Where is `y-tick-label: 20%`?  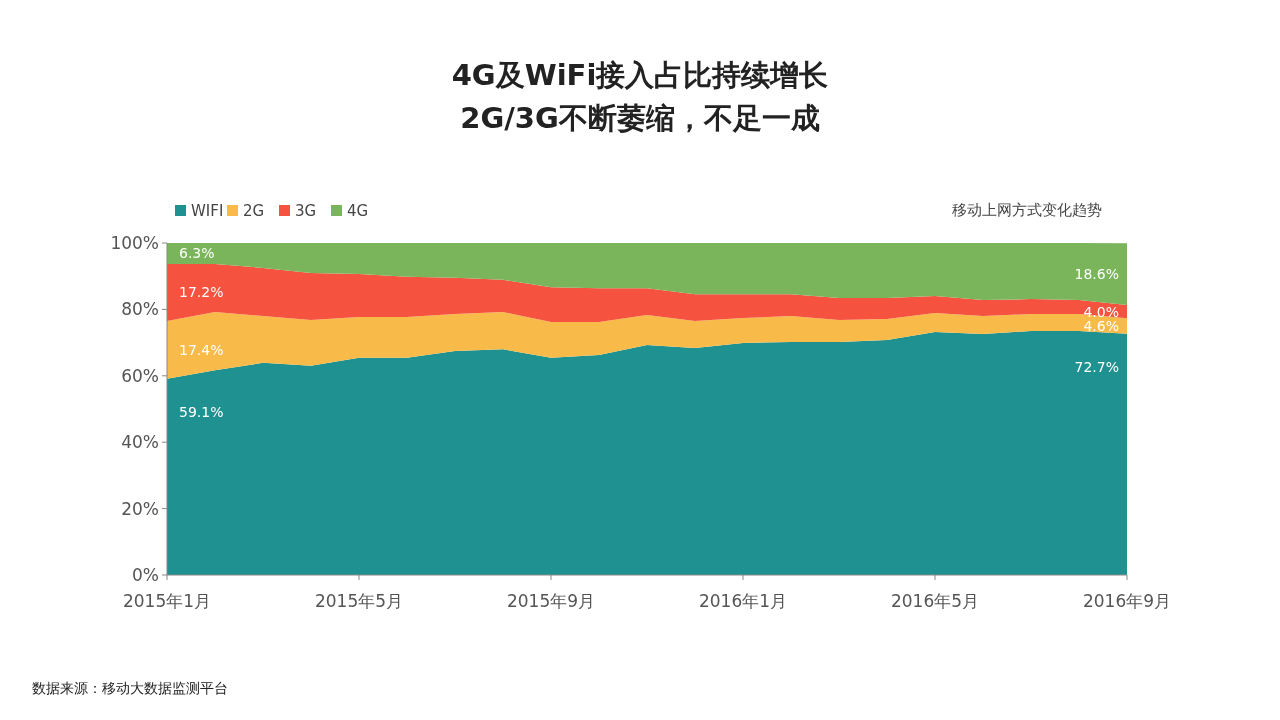
y-tick-label: 20% is located at coordinates (140, 508).